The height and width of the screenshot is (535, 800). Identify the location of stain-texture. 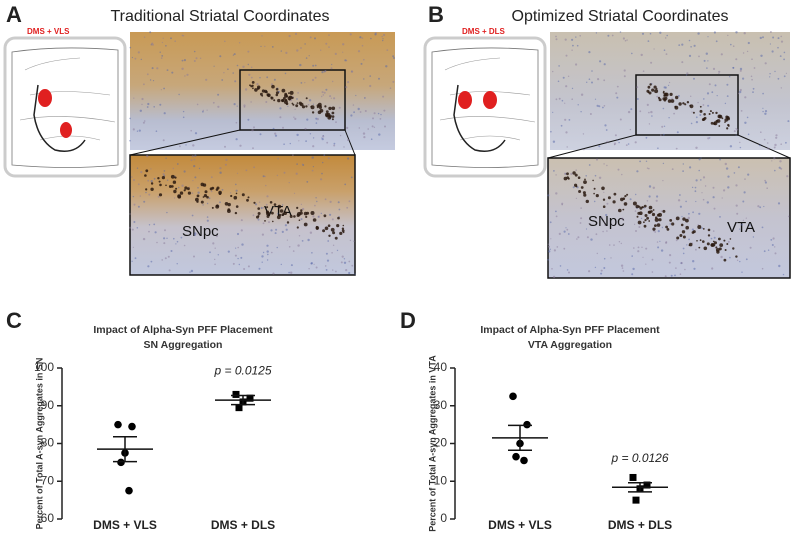
(668, 218).